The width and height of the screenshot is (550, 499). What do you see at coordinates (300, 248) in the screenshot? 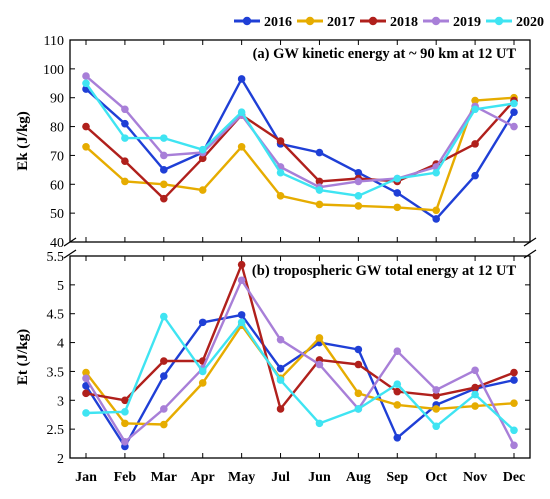
I see `axis-break-marks` at bounding box center [300, 248].